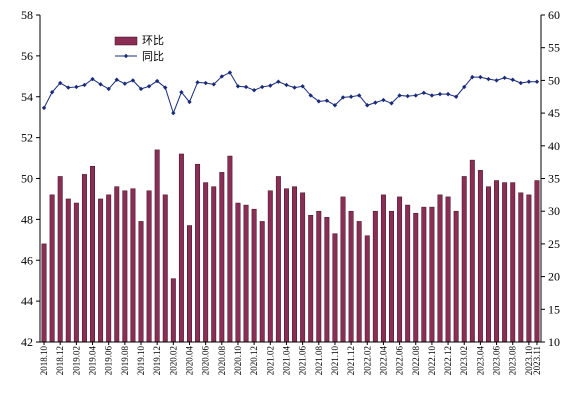  What do you see at coordinates (554, 342) in the screenshot?
I see `right-tick-label: 10` at bounding box center [554, 342].